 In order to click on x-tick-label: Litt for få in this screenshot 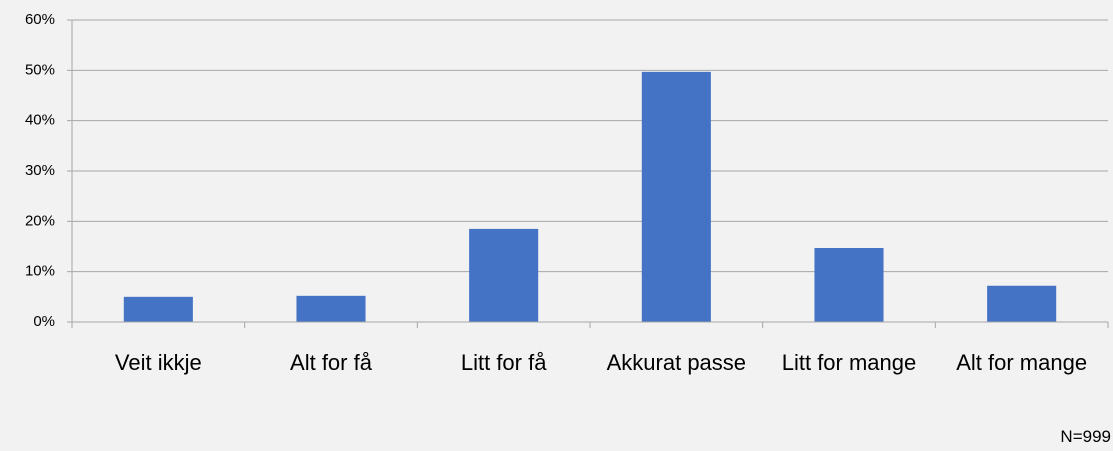, I will do `click(504, 362)`.